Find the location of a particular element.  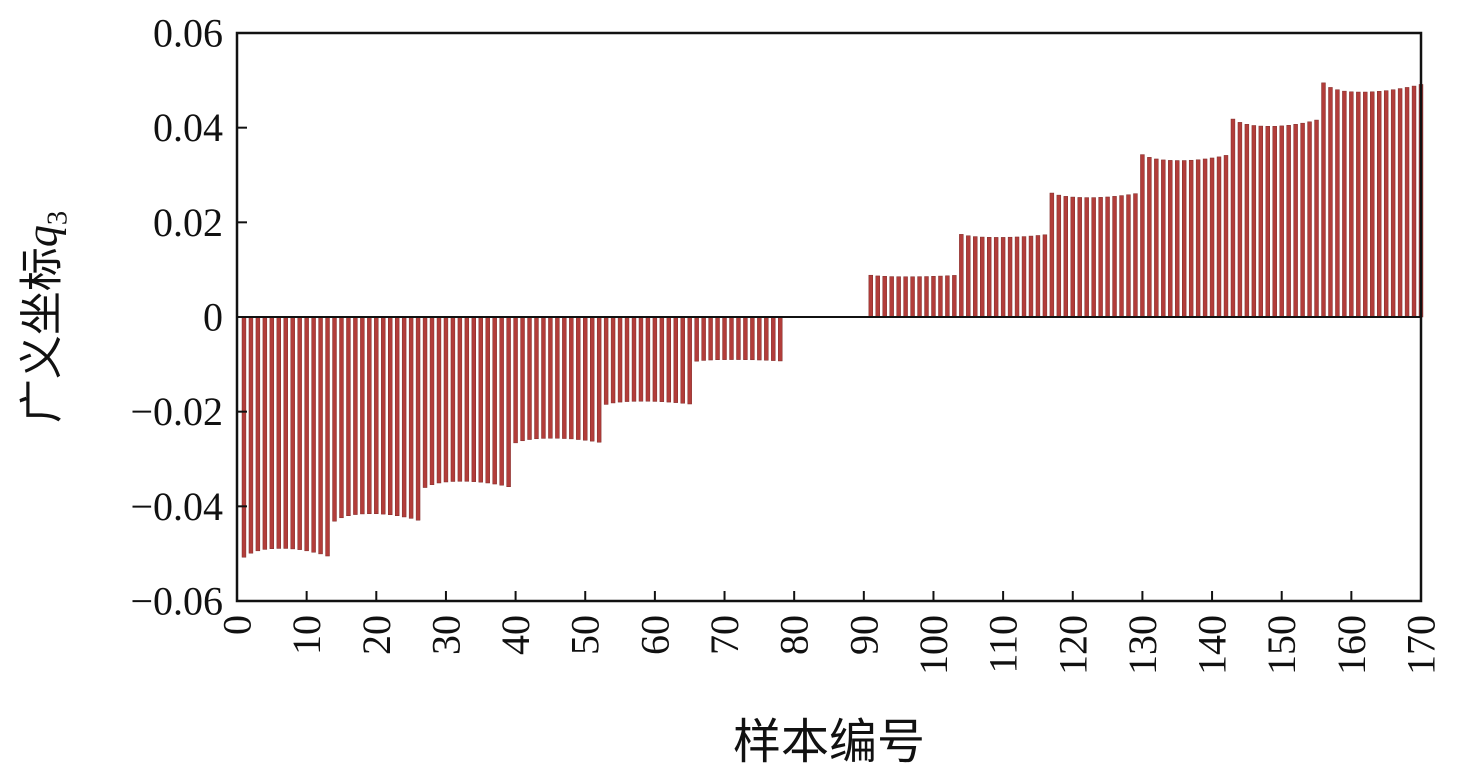

y-tick-label: 0.04 is located at coordinates (188, 127).